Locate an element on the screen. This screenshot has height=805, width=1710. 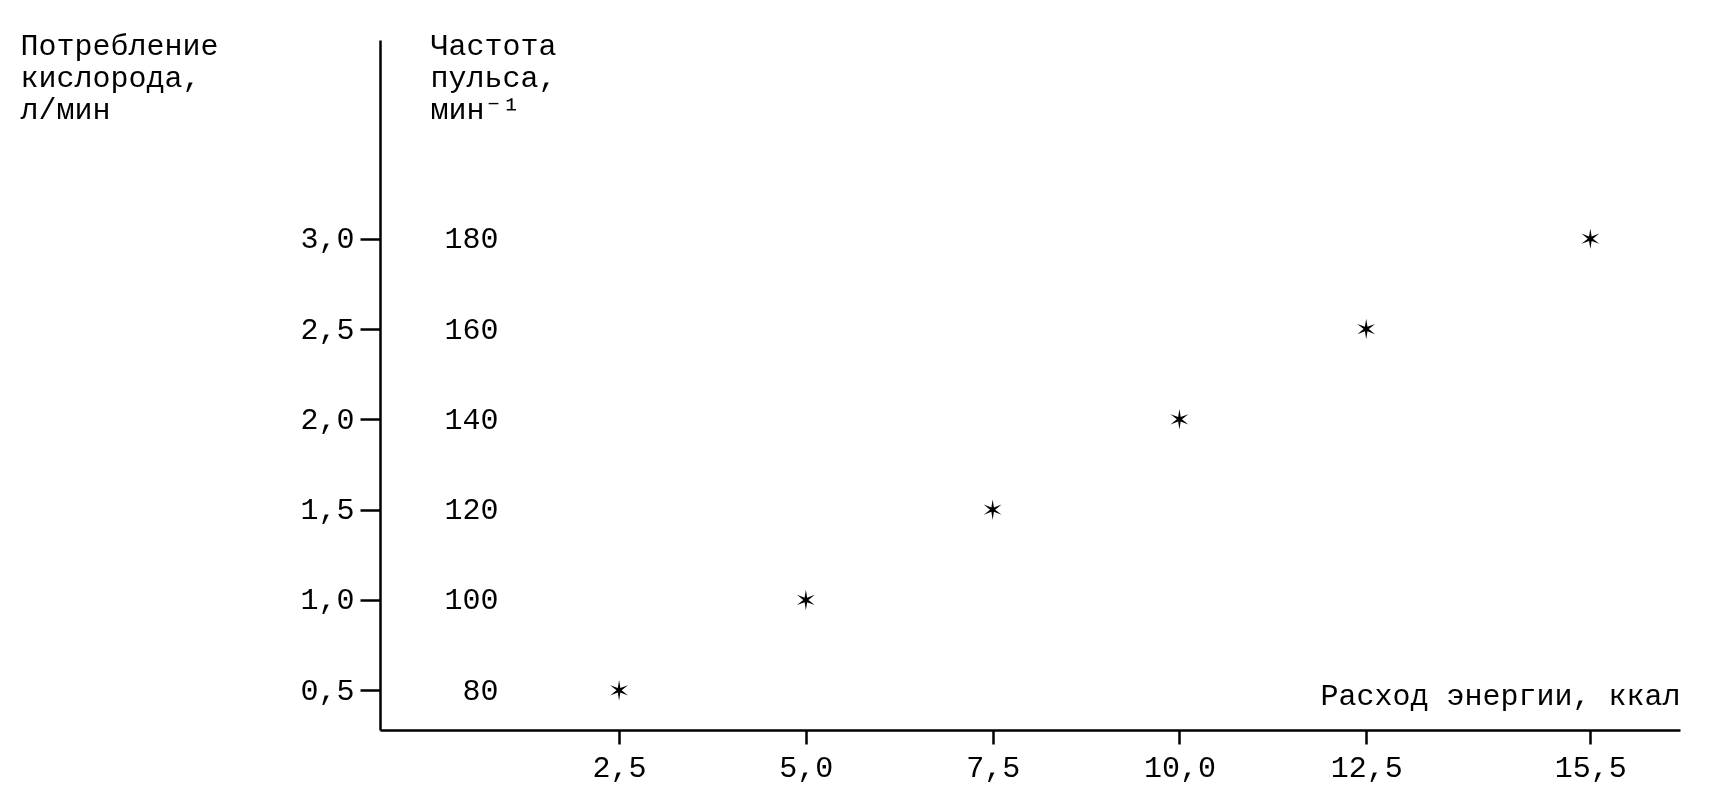
y-tick-label: 0,5 is located at coordinates (327, 691).